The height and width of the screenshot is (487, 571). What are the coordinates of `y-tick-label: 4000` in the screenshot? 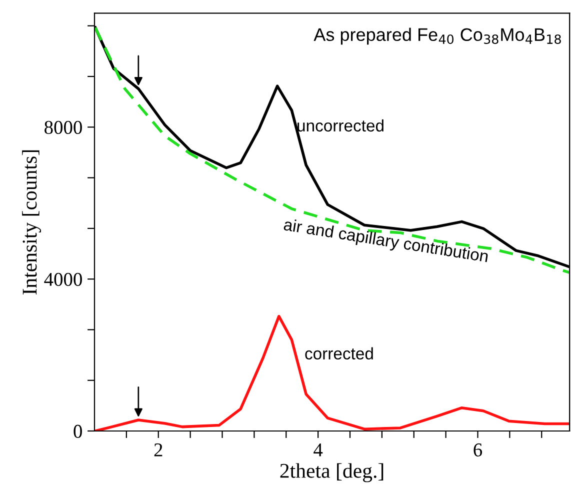 It's located at (63, 279).